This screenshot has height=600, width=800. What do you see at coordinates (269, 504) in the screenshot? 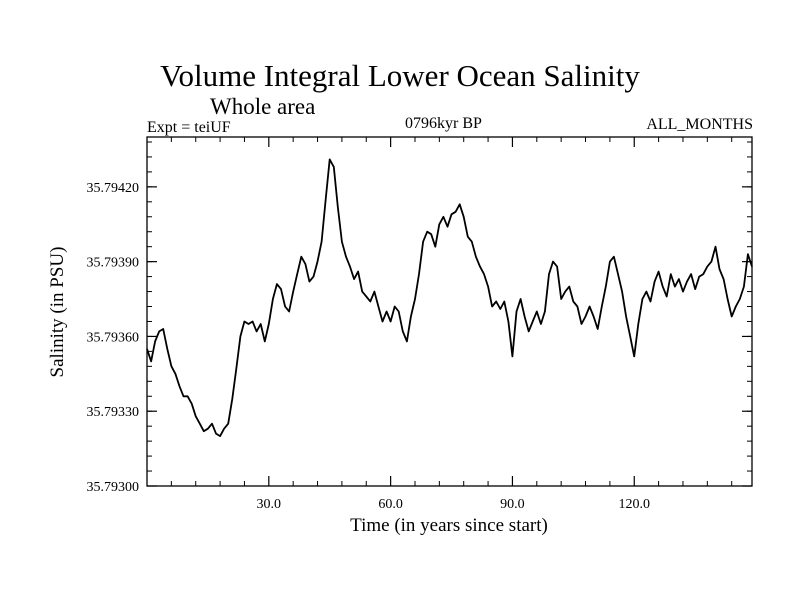
I see `x-tick-label: 30.0` at bounding box center [269, 504].